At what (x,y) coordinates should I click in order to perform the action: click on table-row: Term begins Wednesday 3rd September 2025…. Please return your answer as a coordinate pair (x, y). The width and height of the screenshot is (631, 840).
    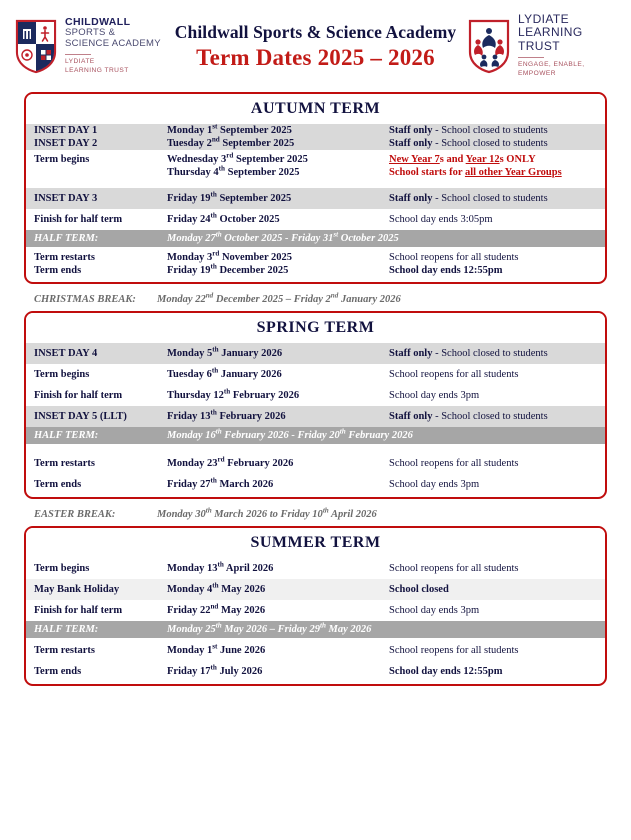
    Looking at the image, I should click on (315, 158).